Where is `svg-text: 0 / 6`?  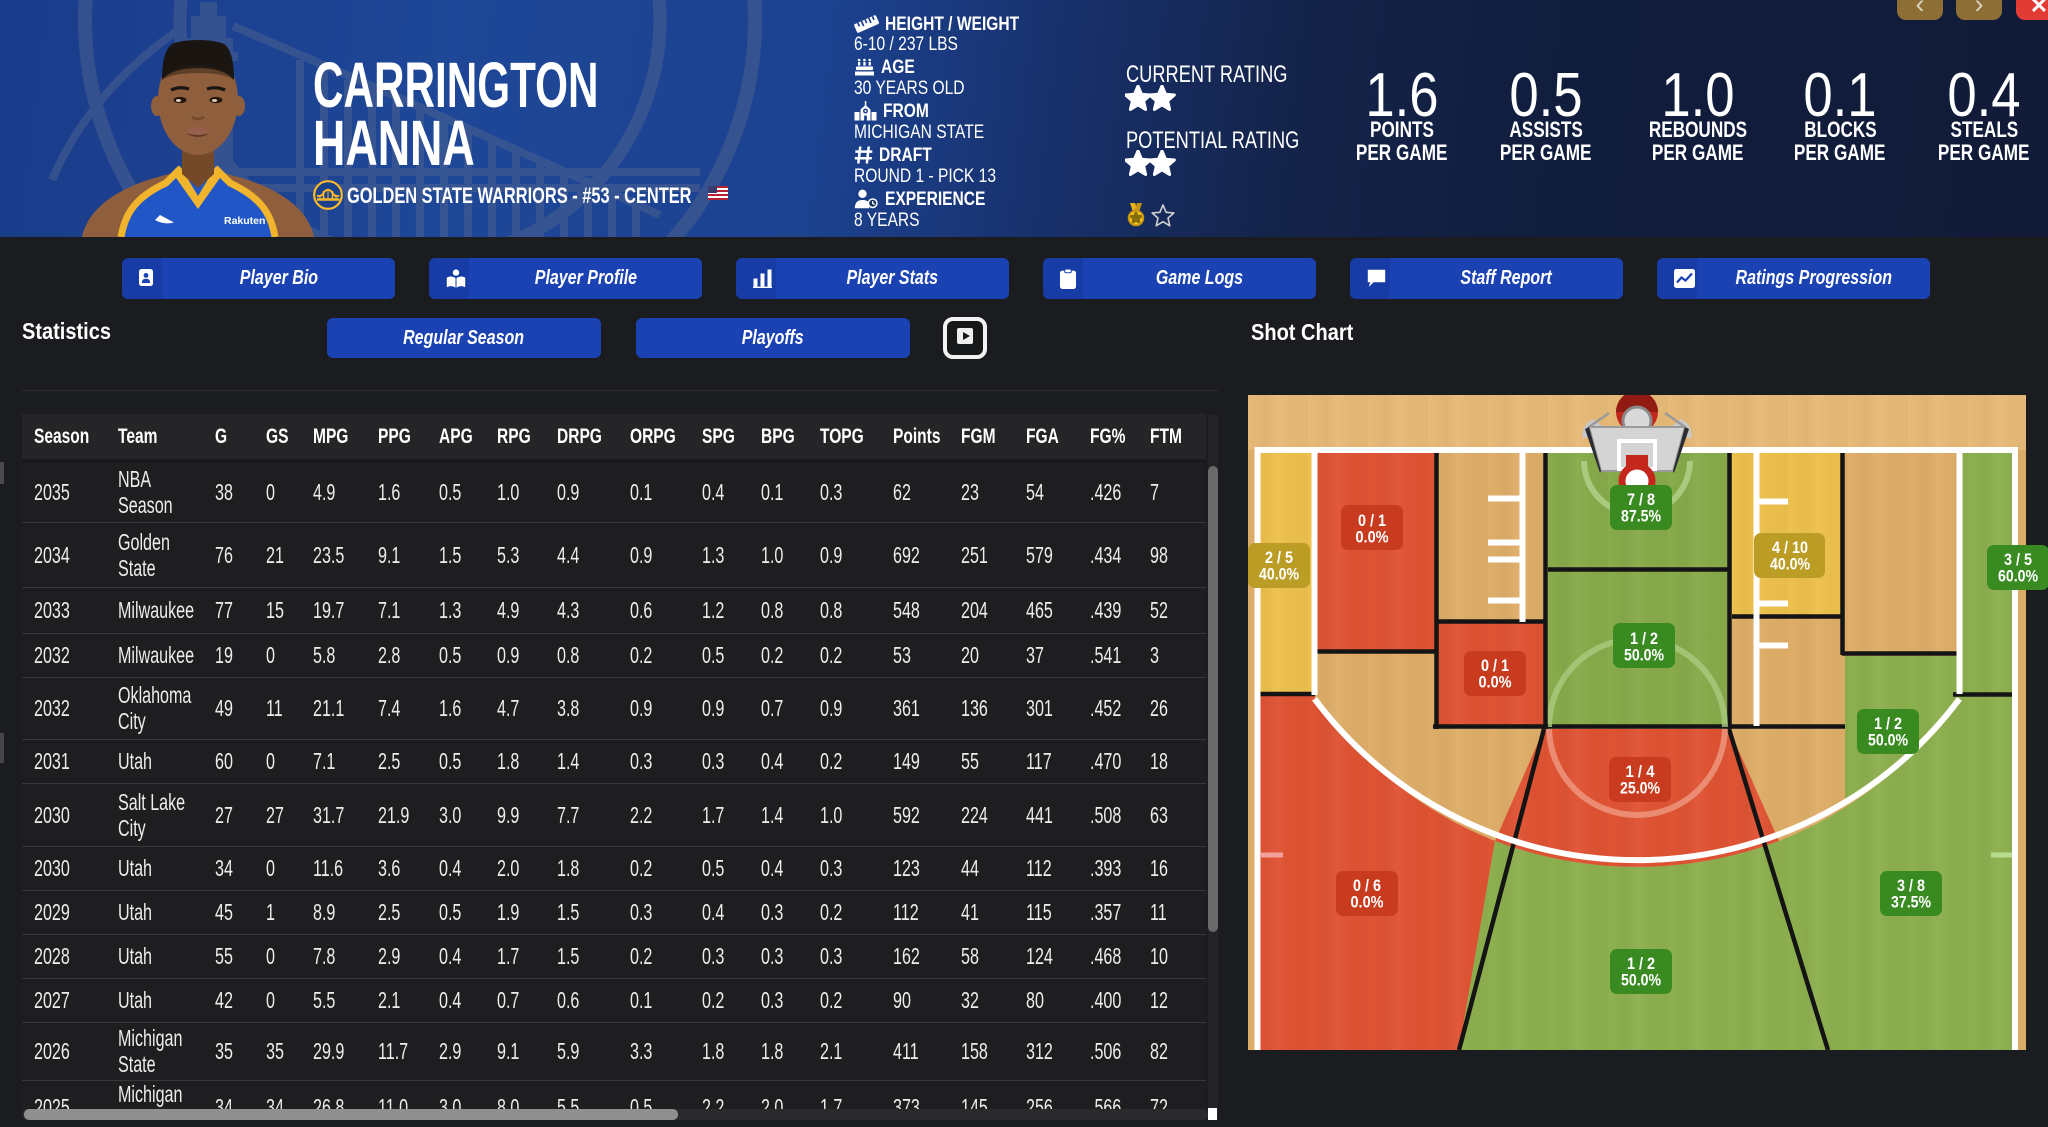
svg-text: 0 / 6 is located at coordinates (1367, 885).